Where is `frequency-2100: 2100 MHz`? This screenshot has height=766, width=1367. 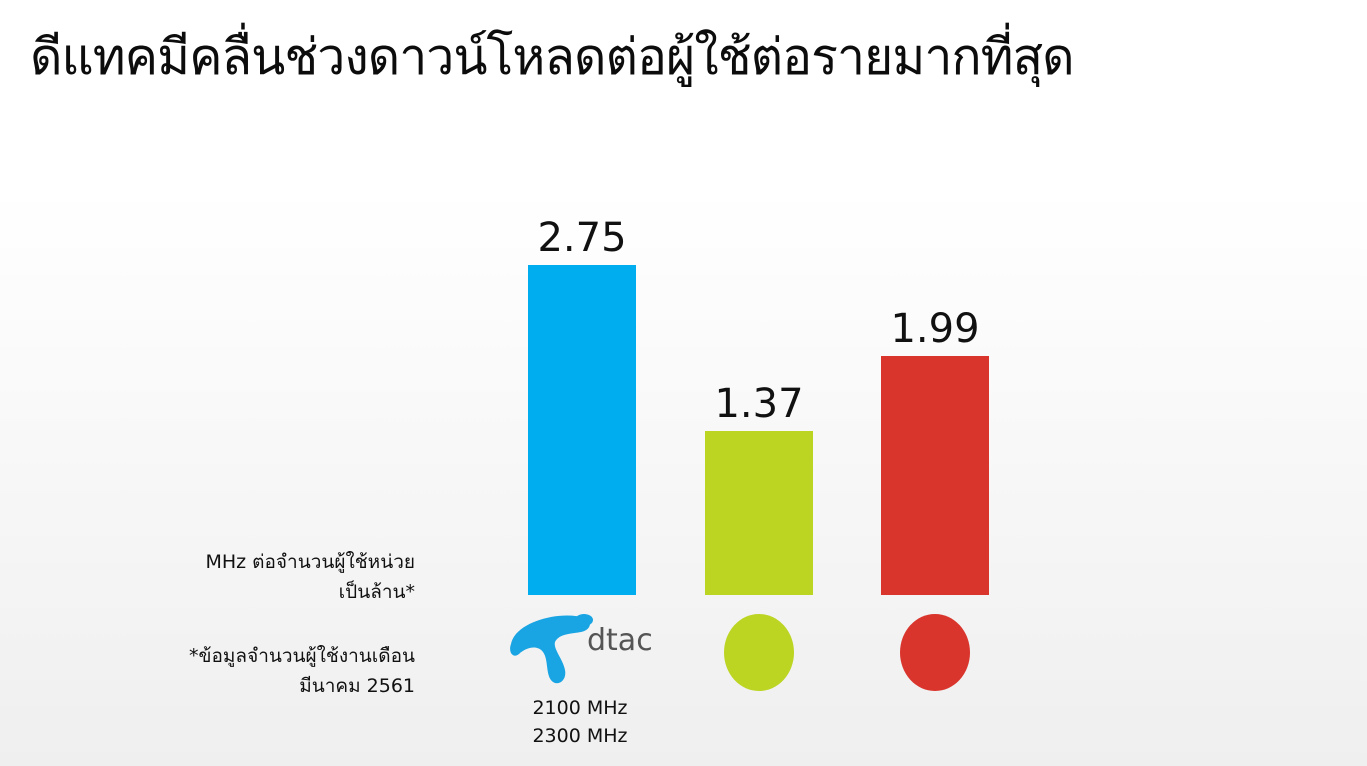
frequency-2100: 2100 MHz is located at coordinates (580, 708).